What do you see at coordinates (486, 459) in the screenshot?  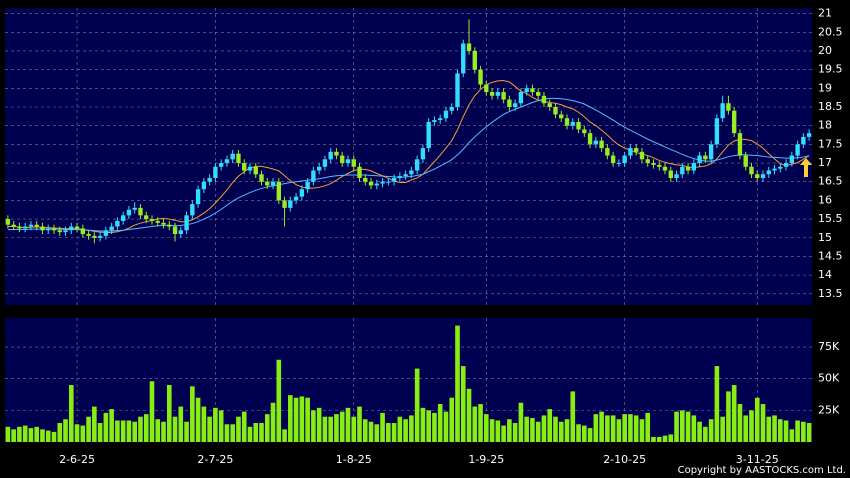 I see `x-tick-label: 1-9-25` at bounding box center [486, 459].